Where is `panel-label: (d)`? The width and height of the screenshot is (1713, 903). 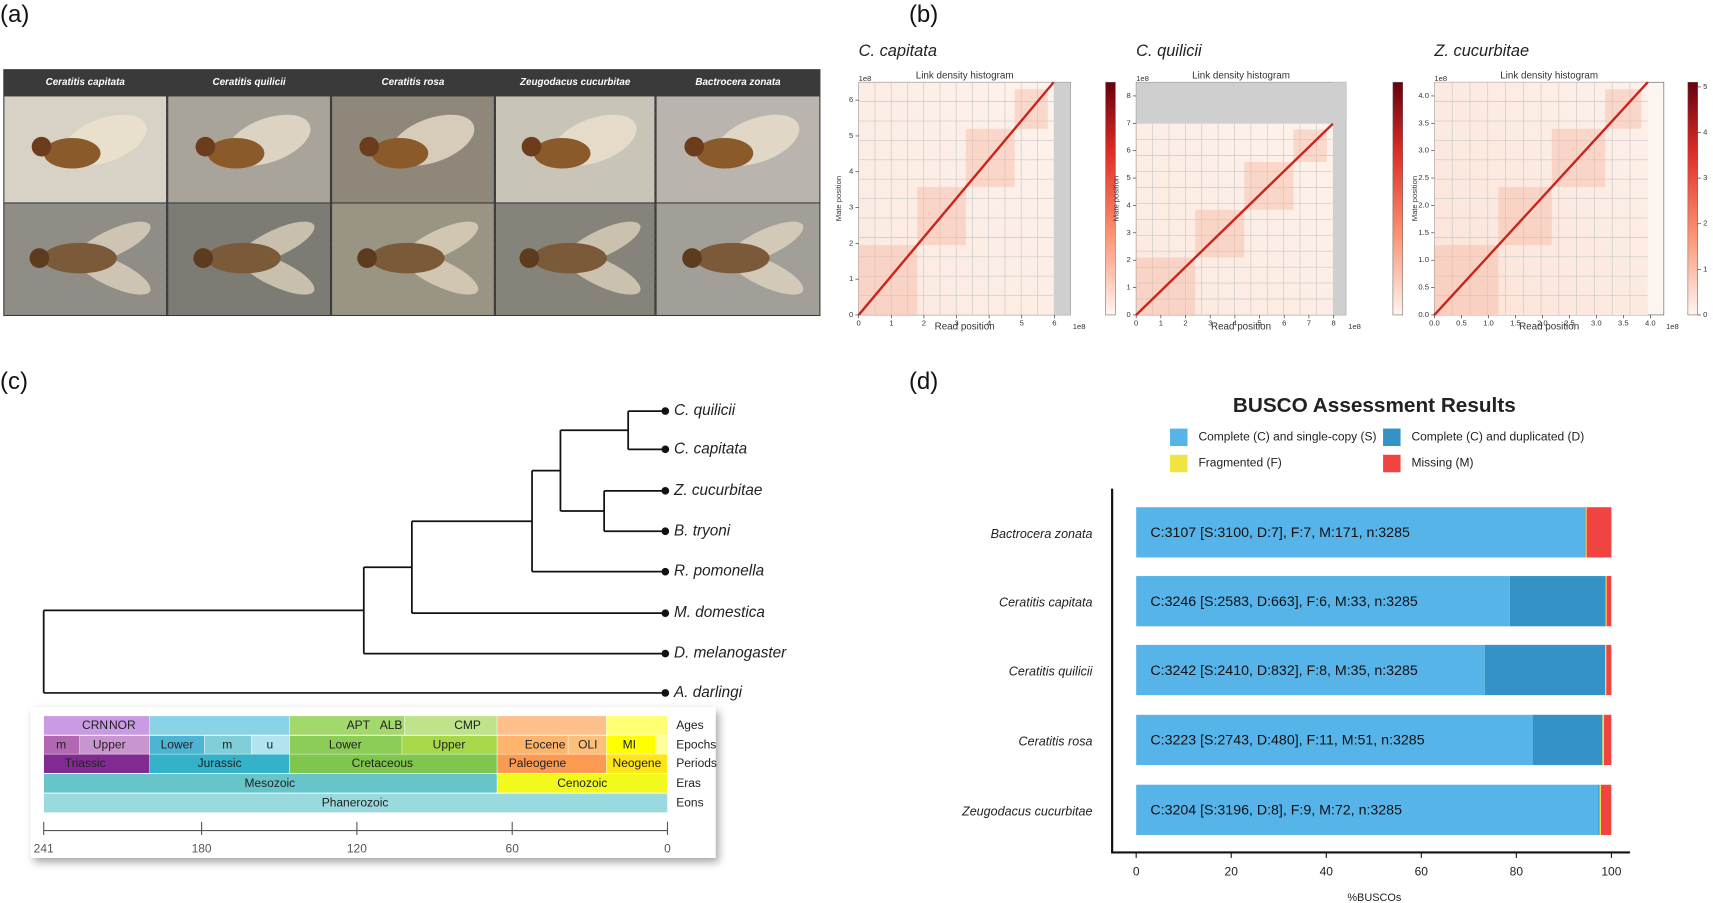
panel-label: (d) is located at coordinates (923, 381).